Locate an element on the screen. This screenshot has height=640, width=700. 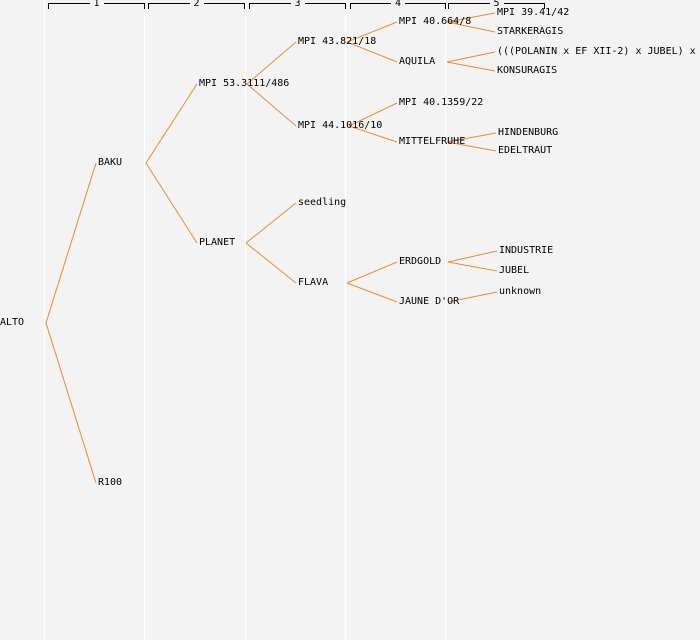
pedigree-edge-erdgold-jubel is located at coordinates (472, 266).